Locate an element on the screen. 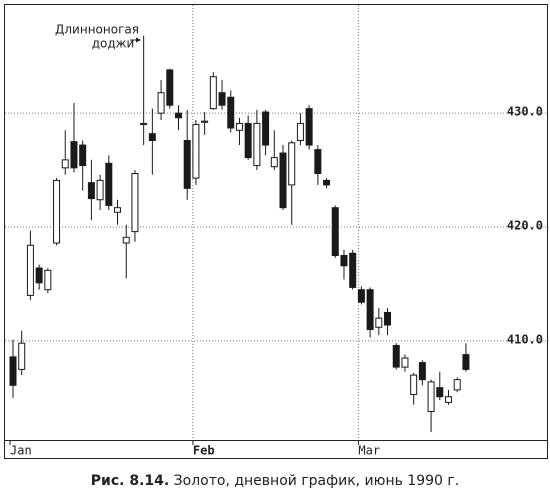  annotation: доджи is located at coordinates (113, 44).